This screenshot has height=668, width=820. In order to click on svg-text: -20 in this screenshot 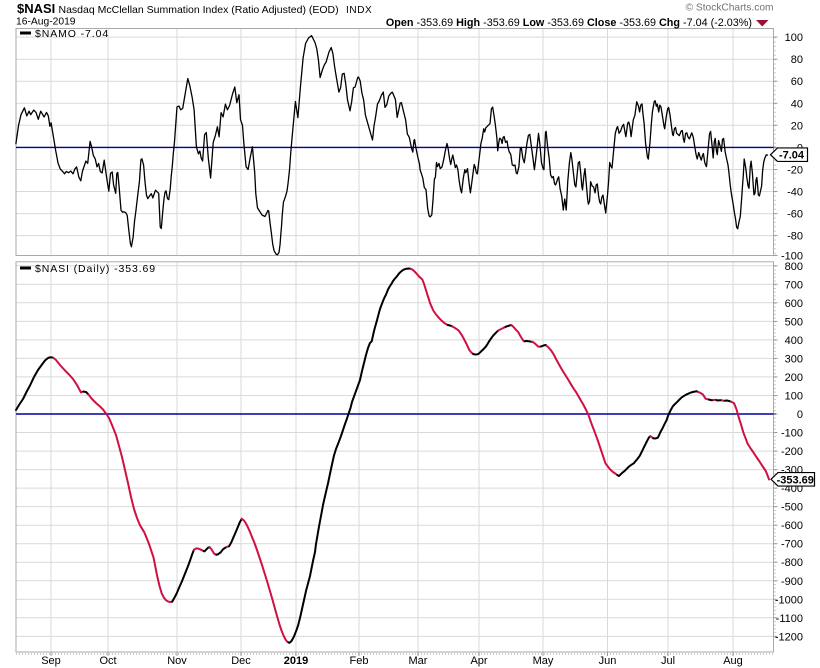, I will do `click(795, 171)`.